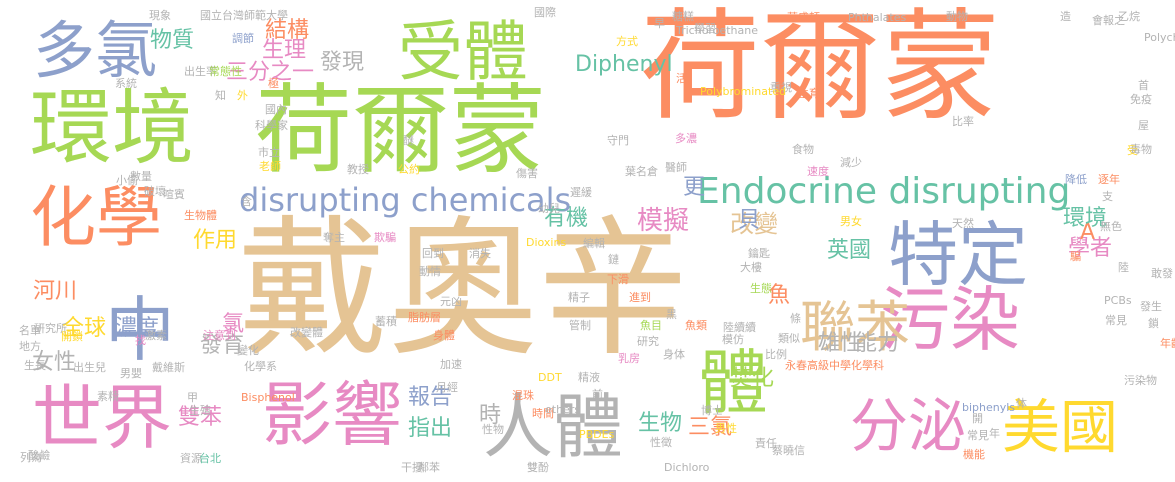 This screenshot has width=1175, height=482. Describe the element at coordinates (696, 325) in the screenshot. I see `cloud-word: 魚類` at that location.